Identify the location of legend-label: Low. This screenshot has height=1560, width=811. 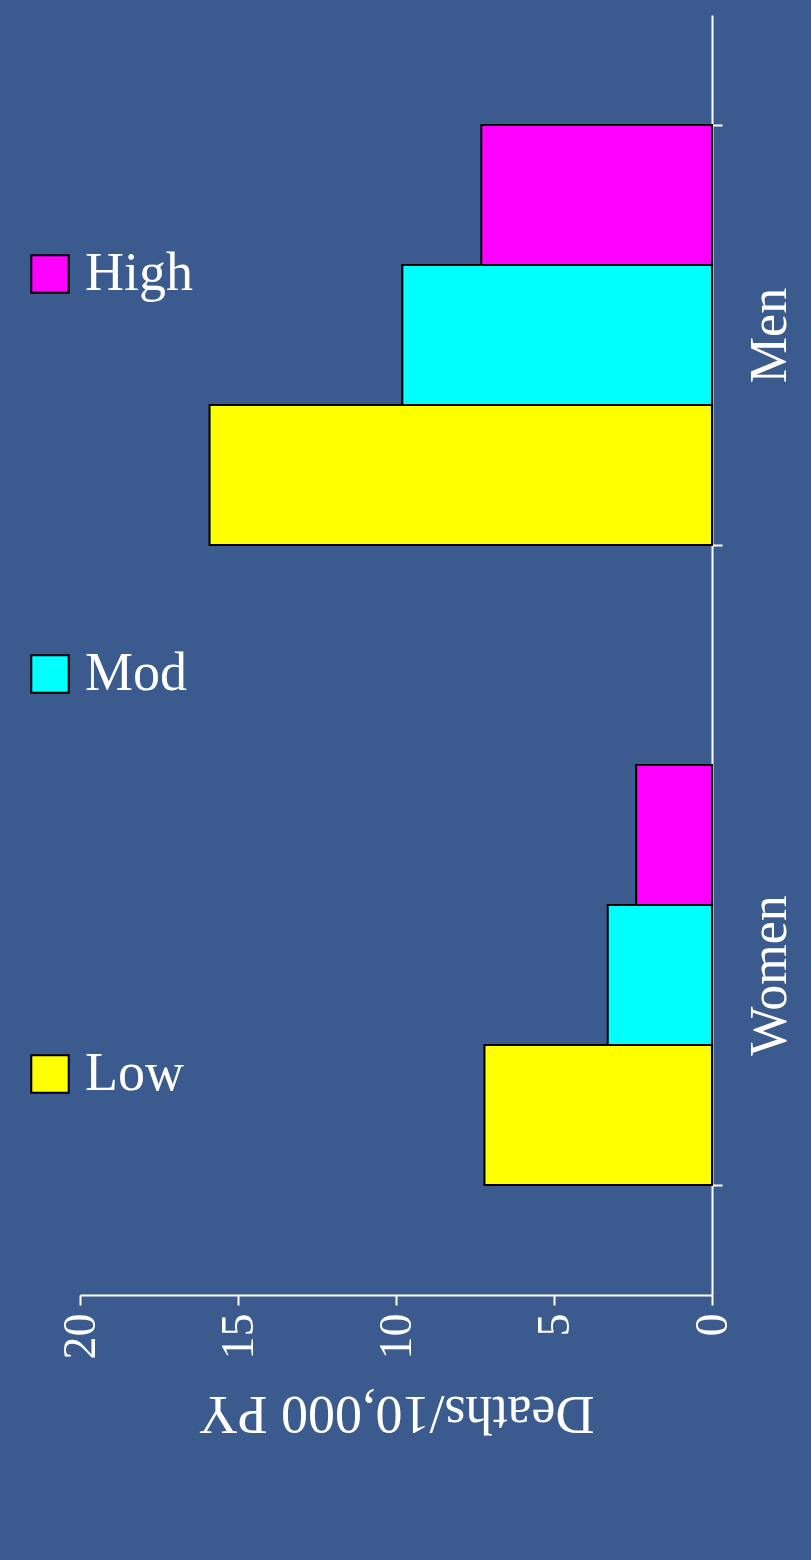
(134, 1072).